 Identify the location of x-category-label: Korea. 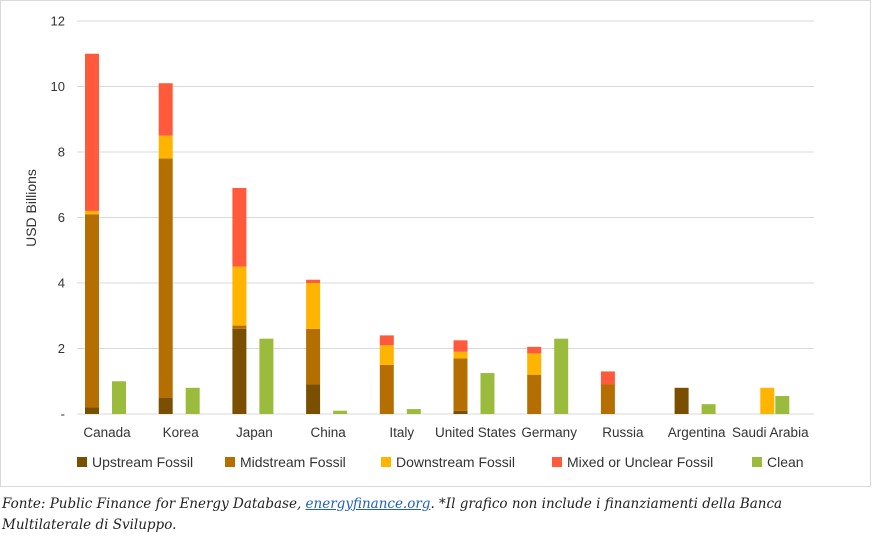
(181, 432).